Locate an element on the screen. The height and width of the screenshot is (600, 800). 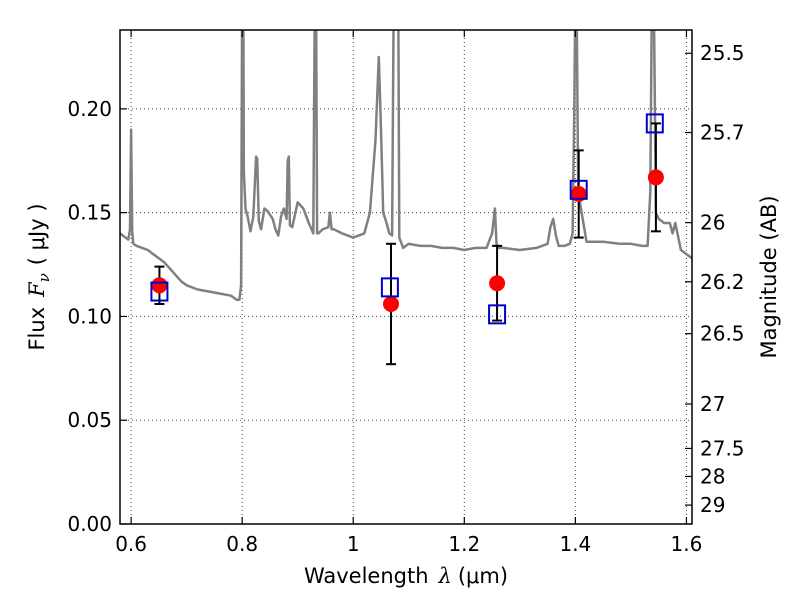
x-axis-label: Wavelength λ (μm) is located at coordinates (406, 576).